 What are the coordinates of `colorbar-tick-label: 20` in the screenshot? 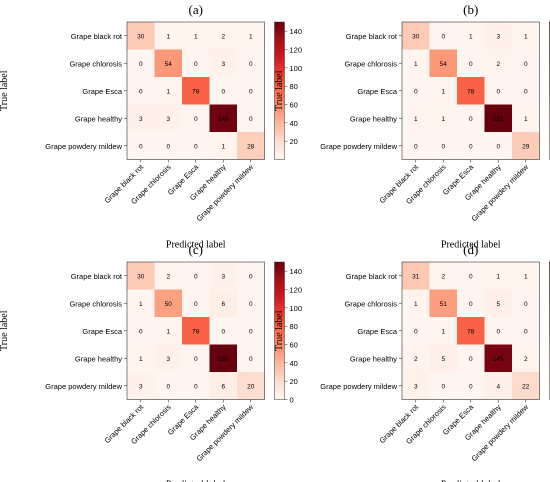 It's located at (294, 141).